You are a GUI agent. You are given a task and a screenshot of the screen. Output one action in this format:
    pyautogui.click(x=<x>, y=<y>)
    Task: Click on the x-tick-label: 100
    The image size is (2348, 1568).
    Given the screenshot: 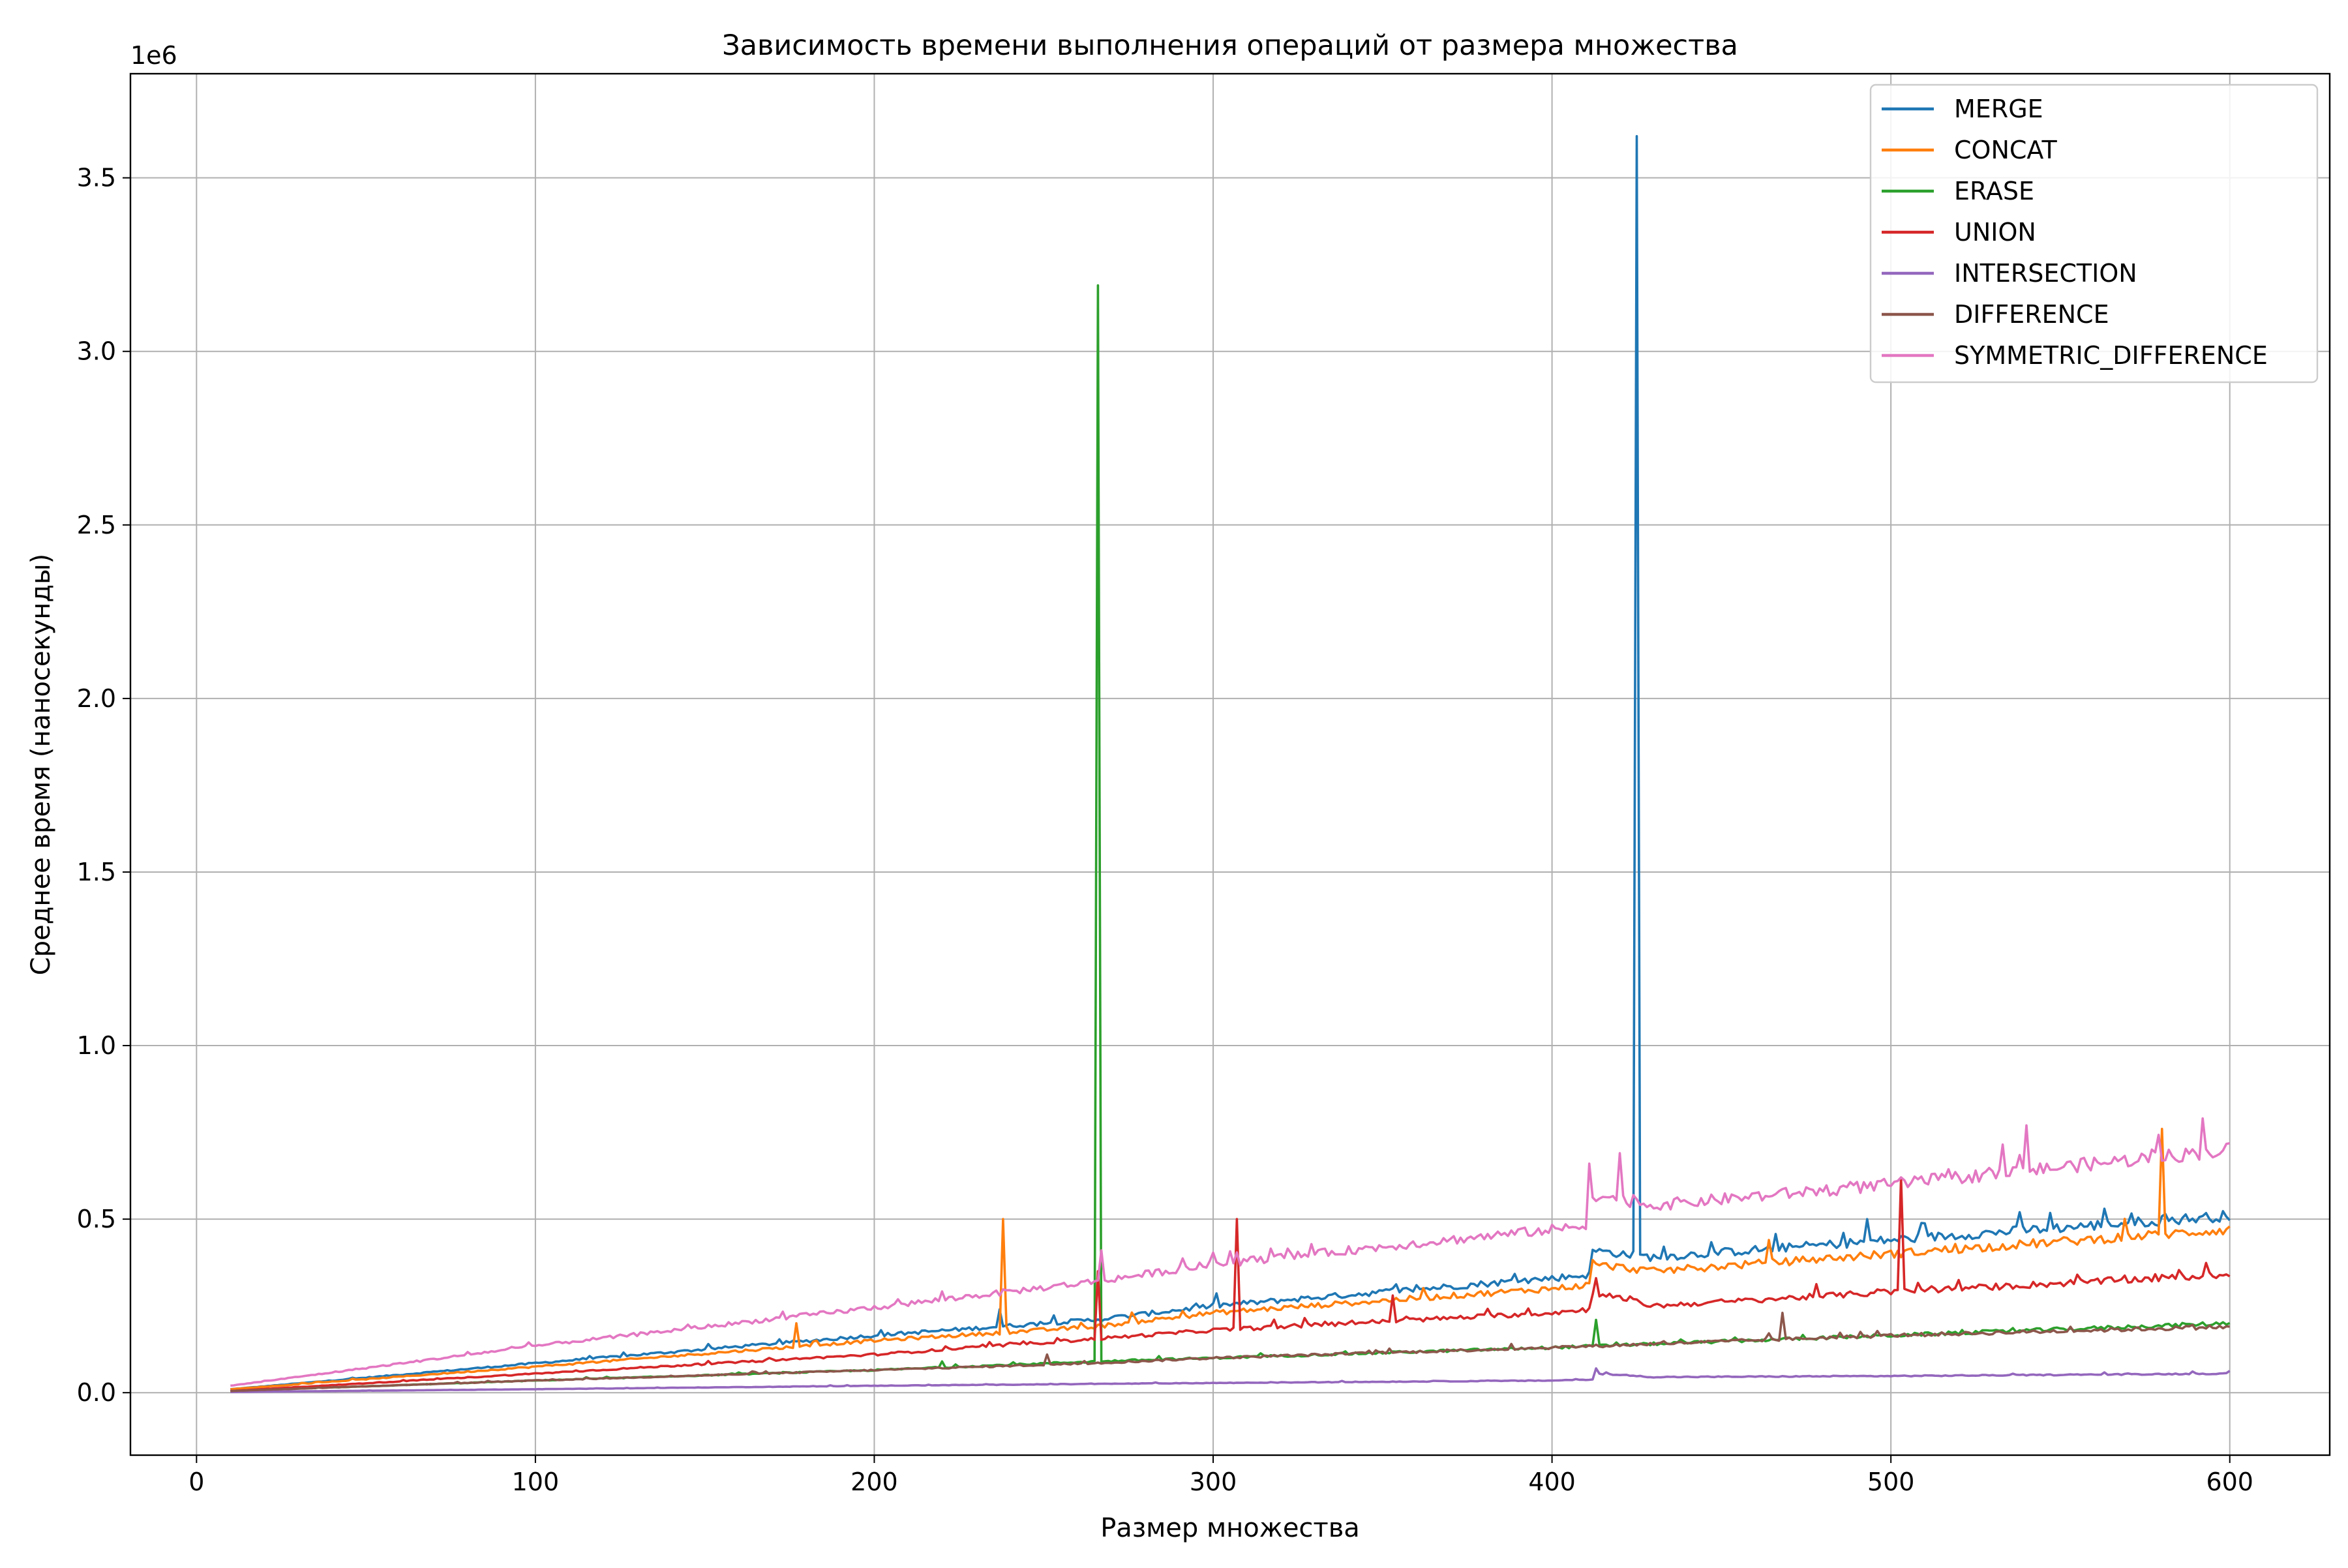 What is the action you would take?
    pyautogui.click(x=536, y=1482)
    